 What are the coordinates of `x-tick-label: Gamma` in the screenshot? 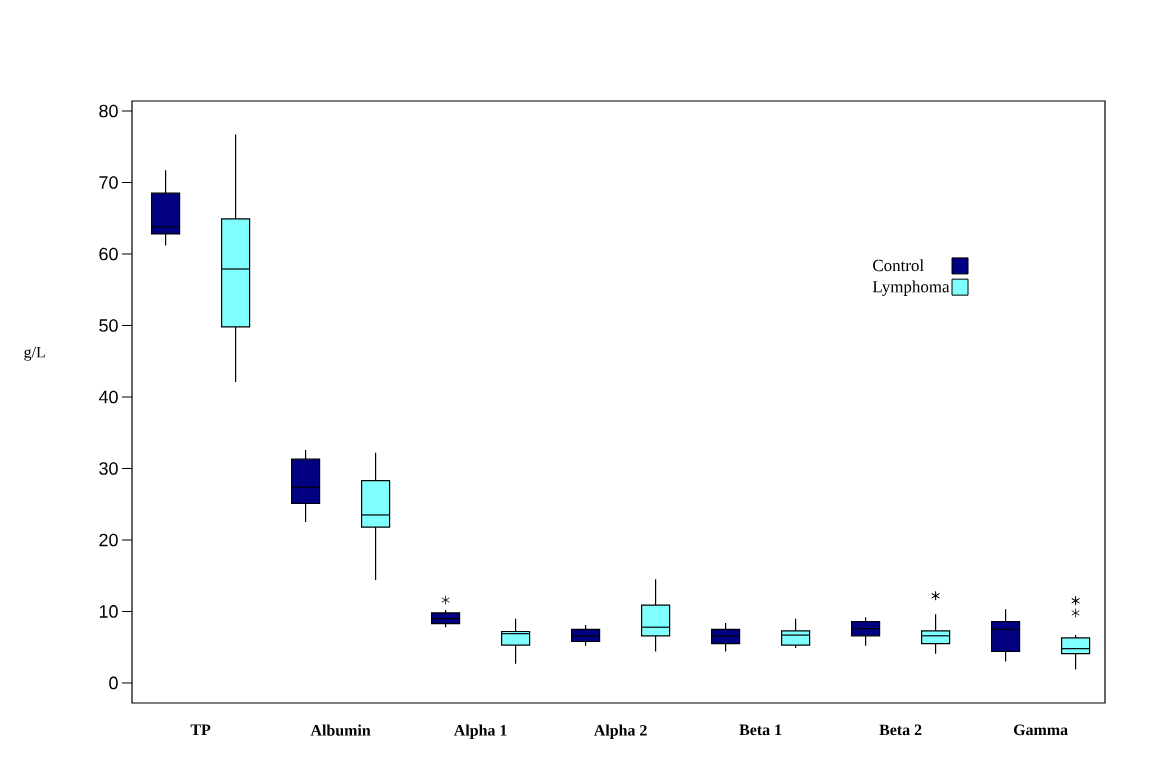 It's located at (1040, 730).